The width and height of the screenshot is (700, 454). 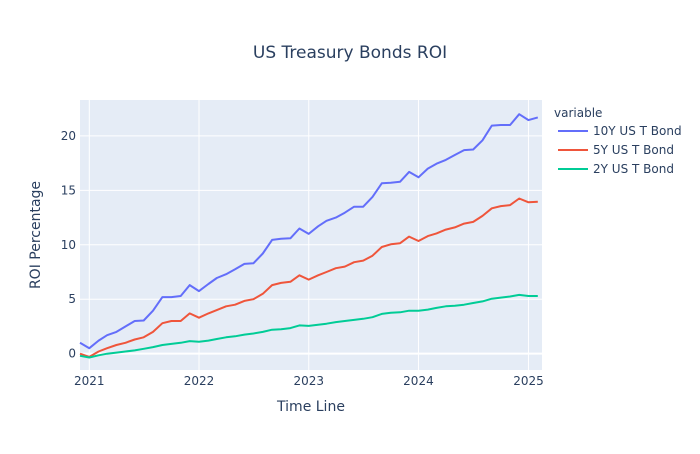 What do you see at coordinates (89, 381) in the screenshot?
I see `x-tick-label: 2021` at bounding box center [89, 381].